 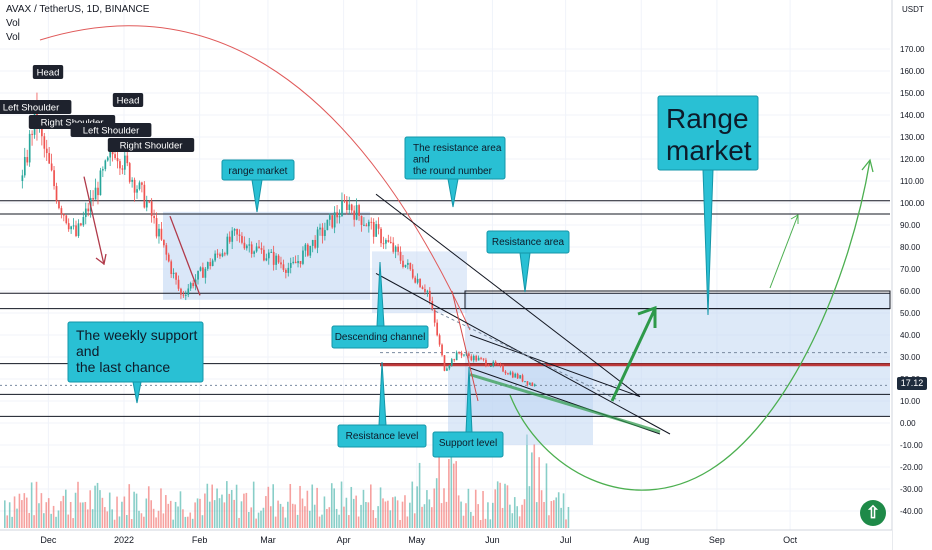 I want to click on resistance-area-callout: Resistance area, so click(x=528, y=261).